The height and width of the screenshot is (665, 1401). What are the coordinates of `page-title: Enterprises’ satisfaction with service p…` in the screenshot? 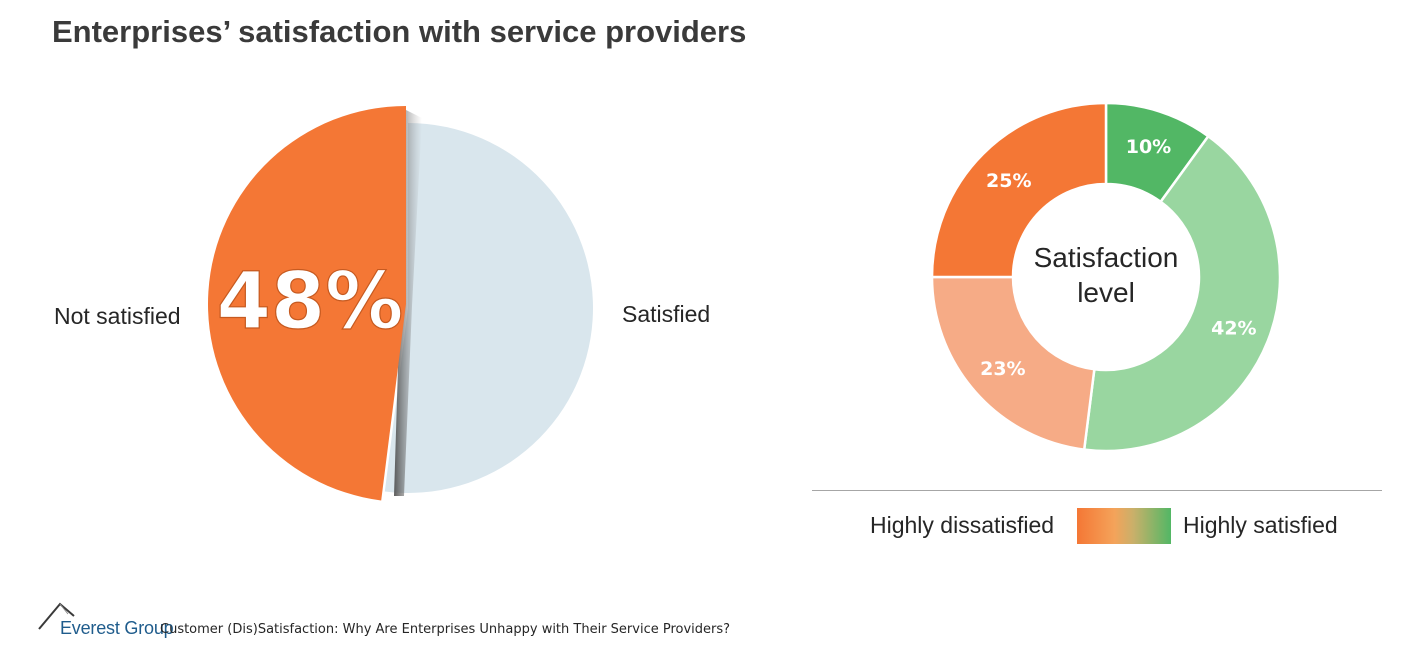 It's located at (399, 31).